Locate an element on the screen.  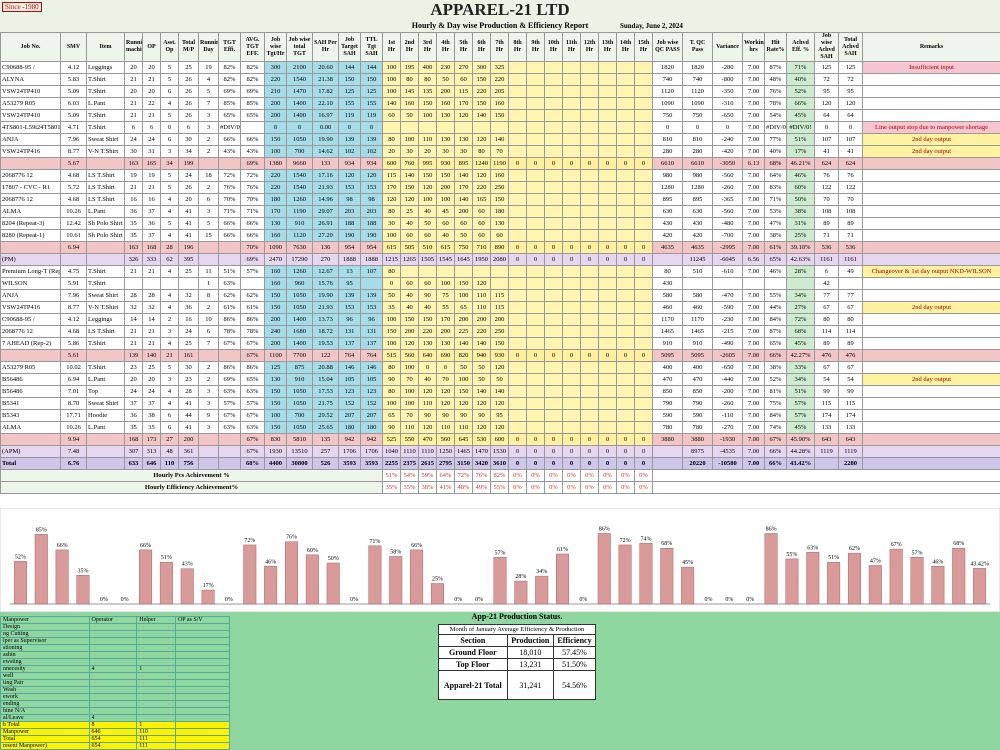
table-cell: -6045 is located at coordinates (727, 259).